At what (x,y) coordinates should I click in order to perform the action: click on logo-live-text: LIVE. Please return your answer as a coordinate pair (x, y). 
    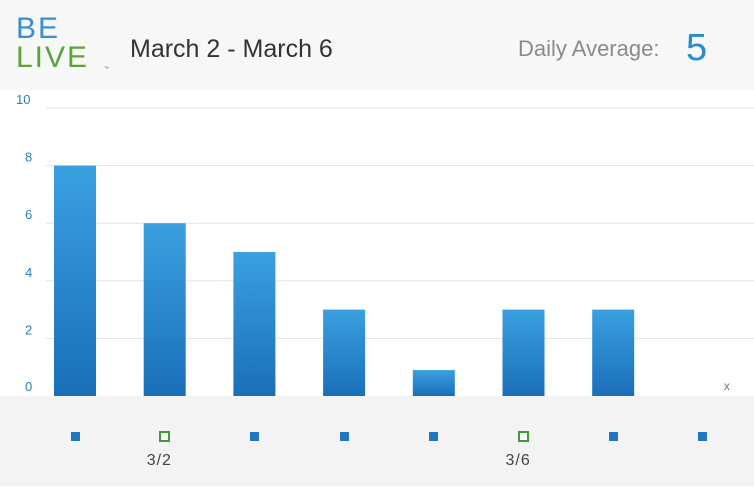
    Looking at the image, I should click on (53, 57).